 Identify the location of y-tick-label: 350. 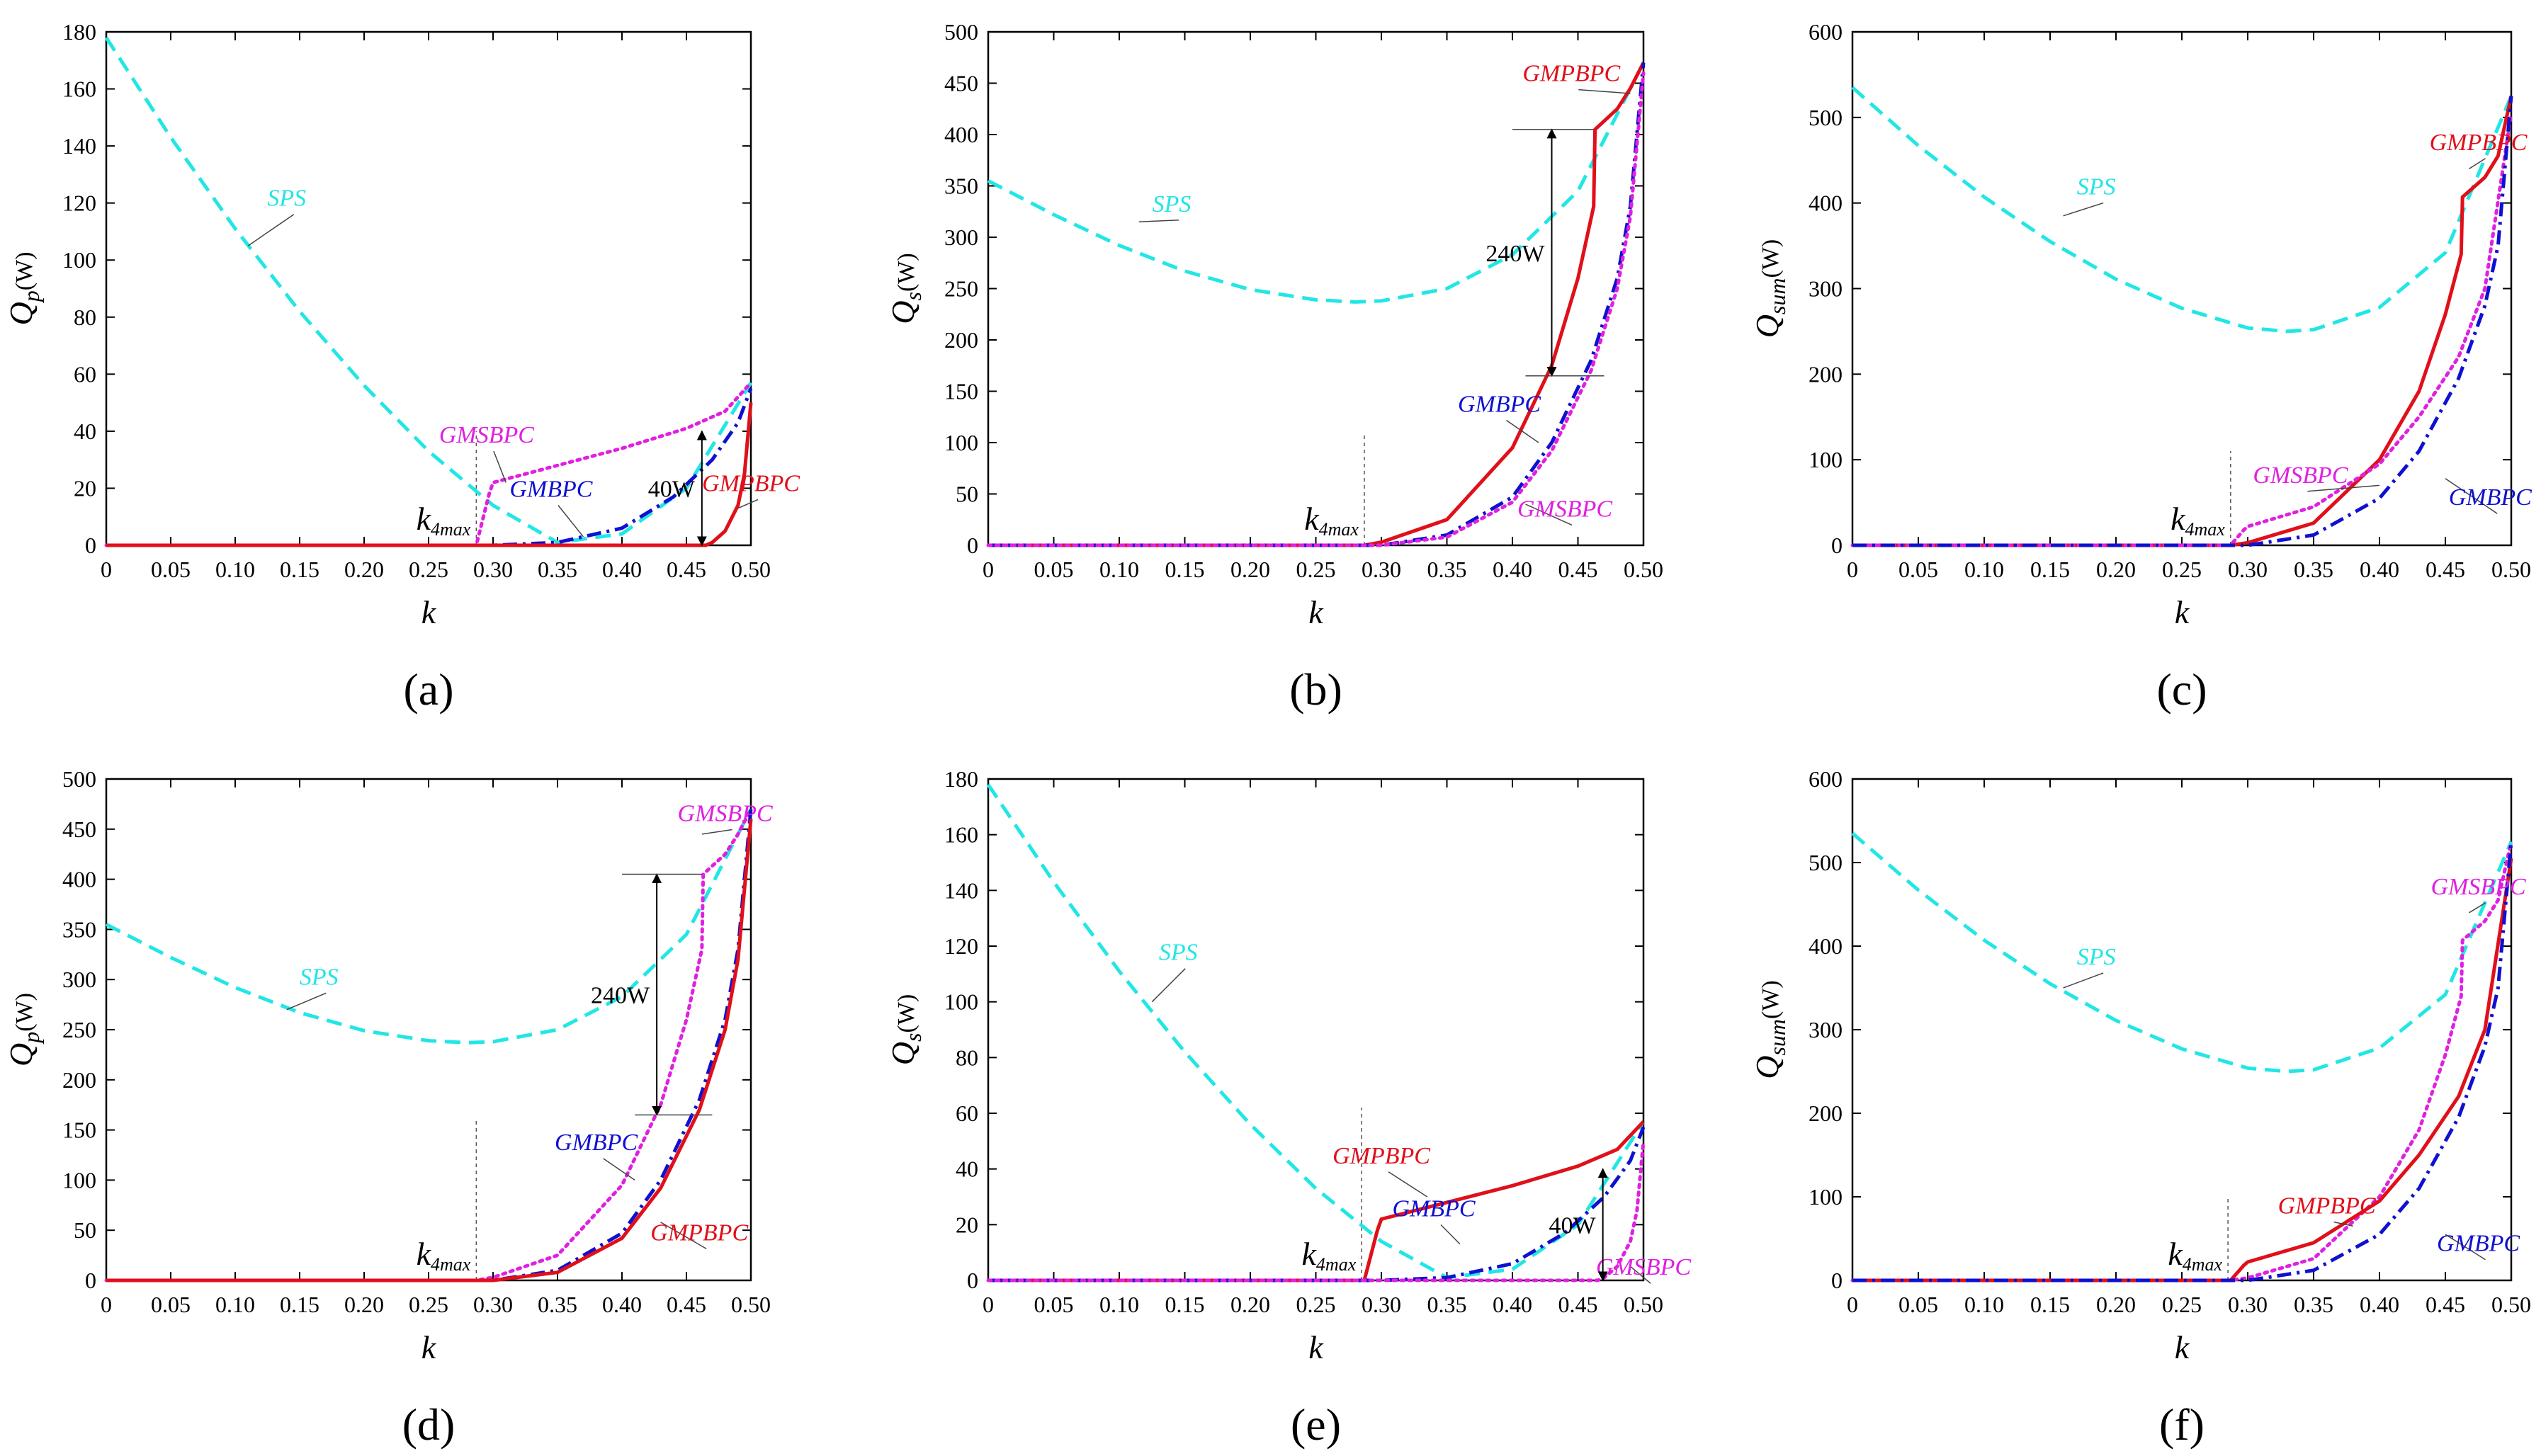
(961, 187).